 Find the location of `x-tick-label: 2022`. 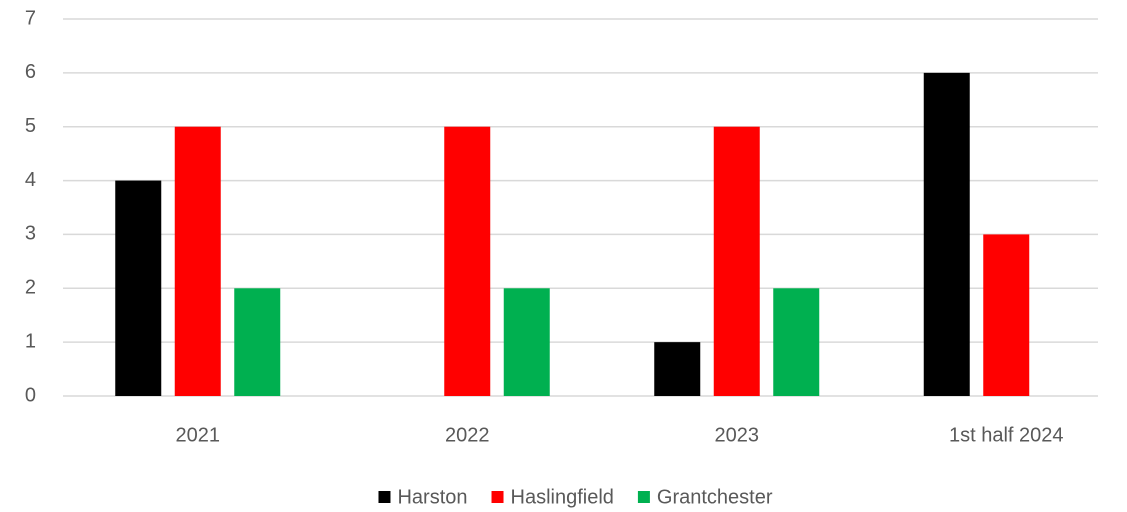

x-tick-label: 2022 is located at coordinates (467, 435).